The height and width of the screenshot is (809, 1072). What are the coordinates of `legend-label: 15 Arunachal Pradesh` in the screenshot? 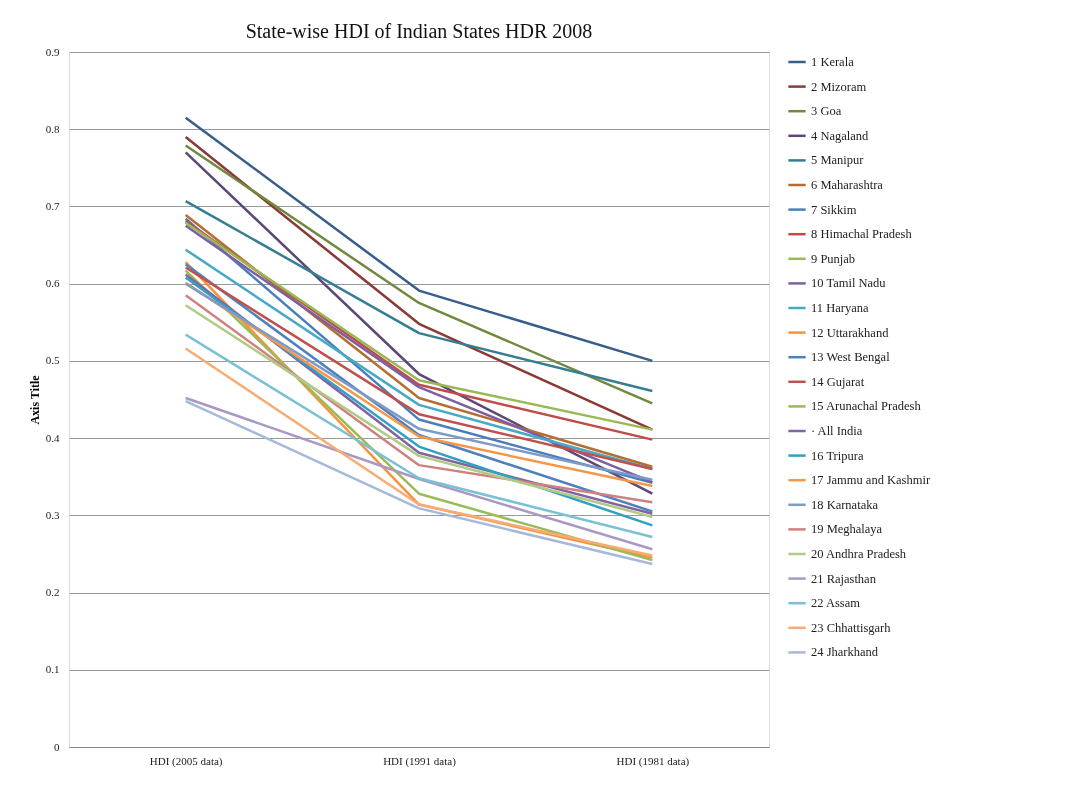 It's located at (866, 406).